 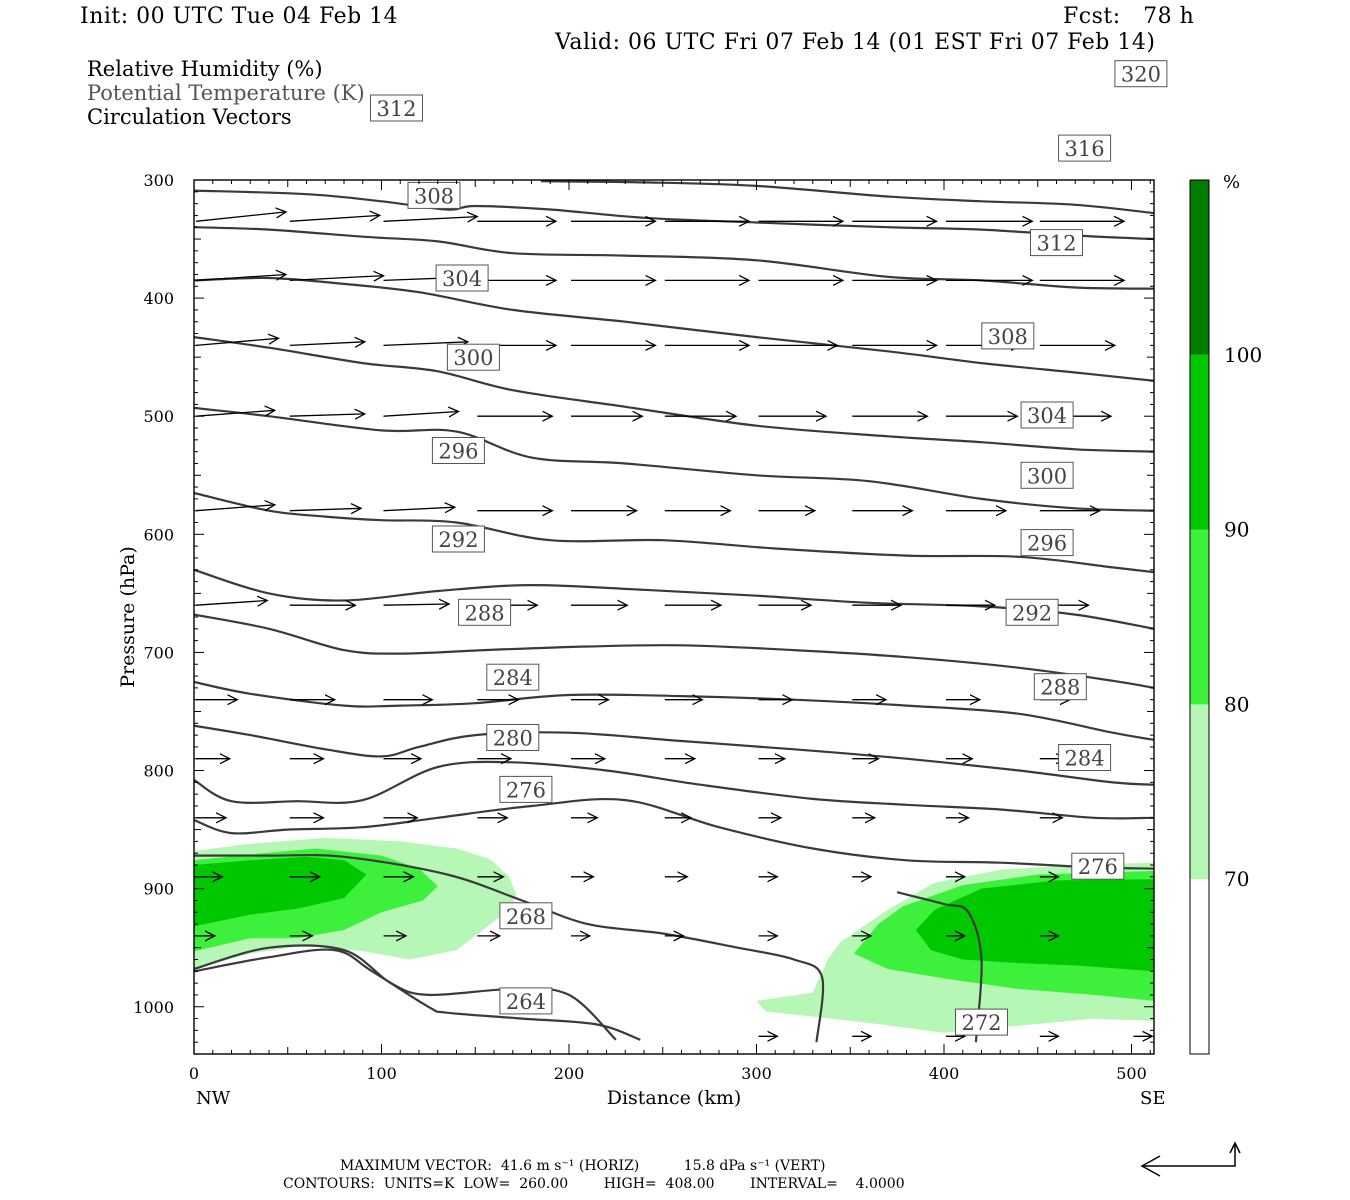 What do you see at coordinates (128, 617) in the screenshot?
I see `y-axis-title: Pressure (hPa)` at bounding box center [128, 617].